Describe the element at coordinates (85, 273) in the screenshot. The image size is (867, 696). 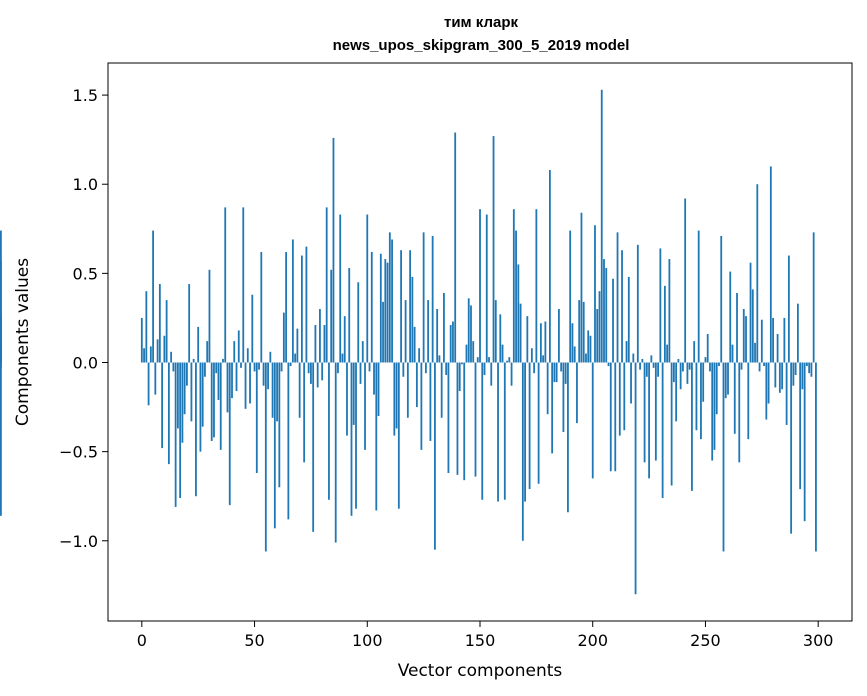
I see `y-tick-label: 0.5` at that location.